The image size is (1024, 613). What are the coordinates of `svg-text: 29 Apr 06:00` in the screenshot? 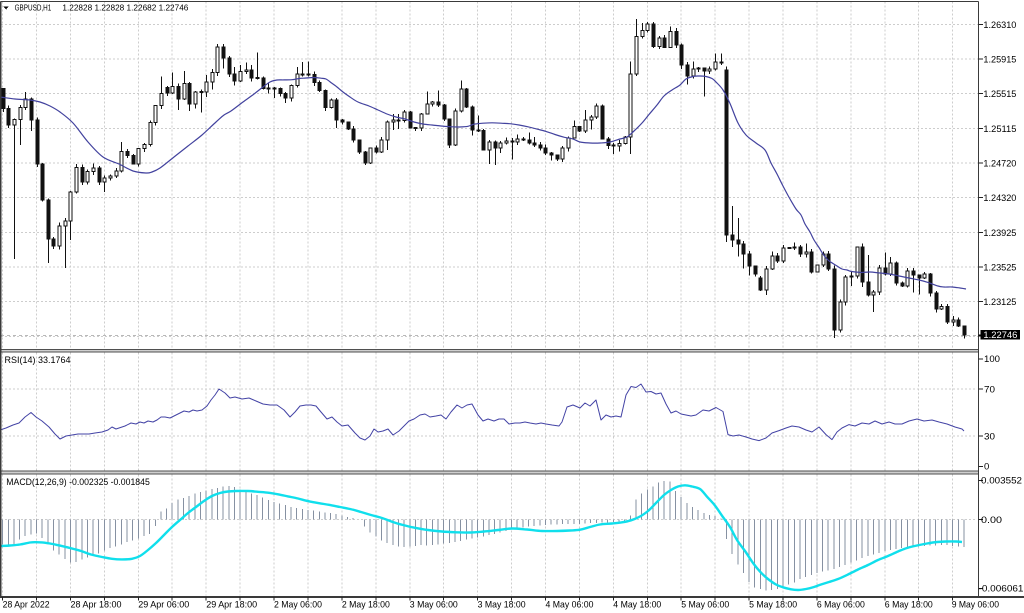 It's located at (163, 604).